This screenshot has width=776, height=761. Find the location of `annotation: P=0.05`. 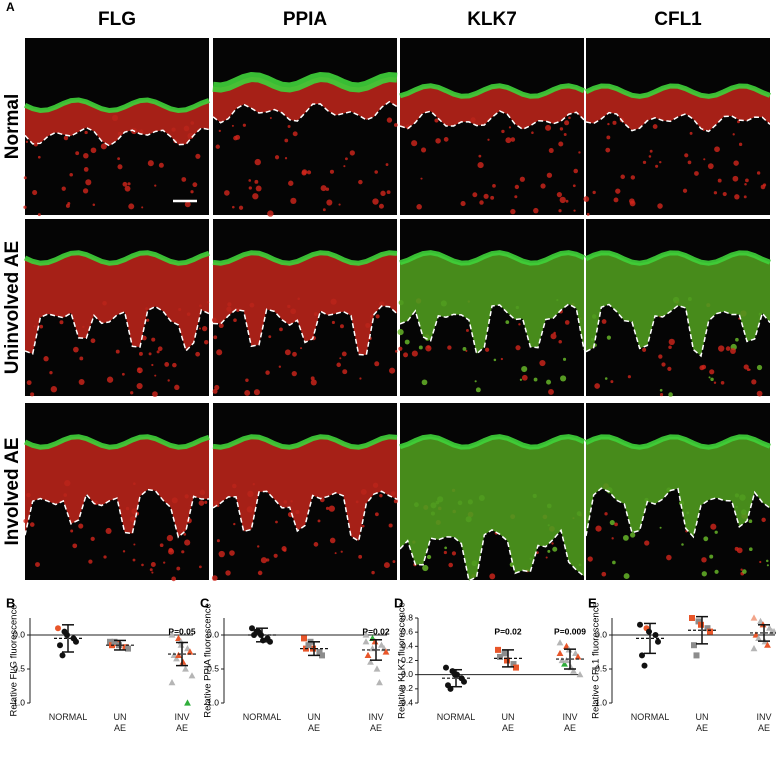

annotation: P=0.05 is located at coordinates (181, 631).